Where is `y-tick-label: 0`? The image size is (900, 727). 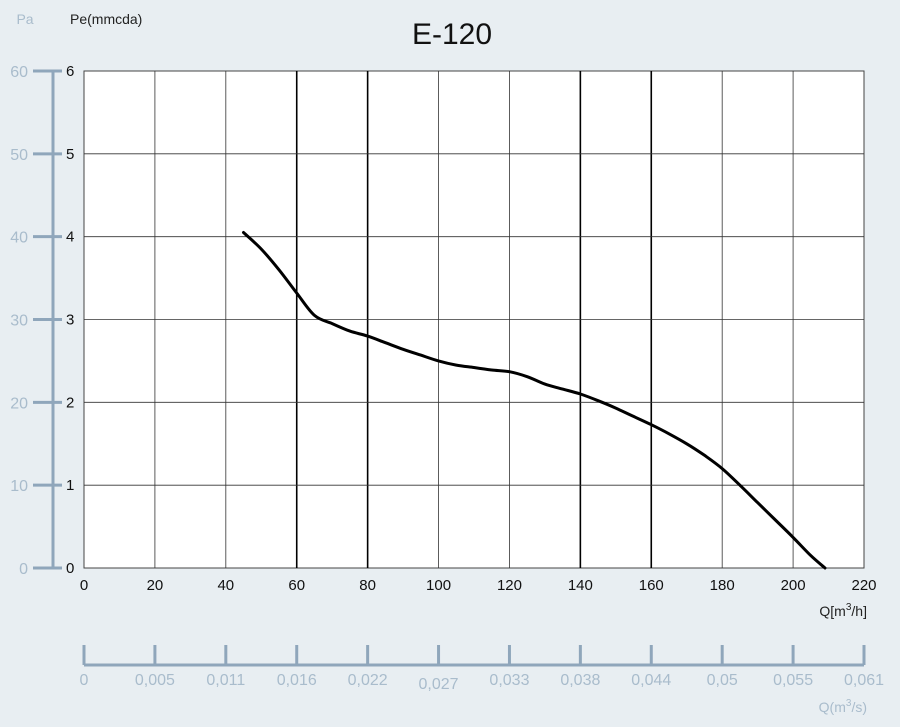
y-tick-label: 0 is located at coordinates (70, 568).